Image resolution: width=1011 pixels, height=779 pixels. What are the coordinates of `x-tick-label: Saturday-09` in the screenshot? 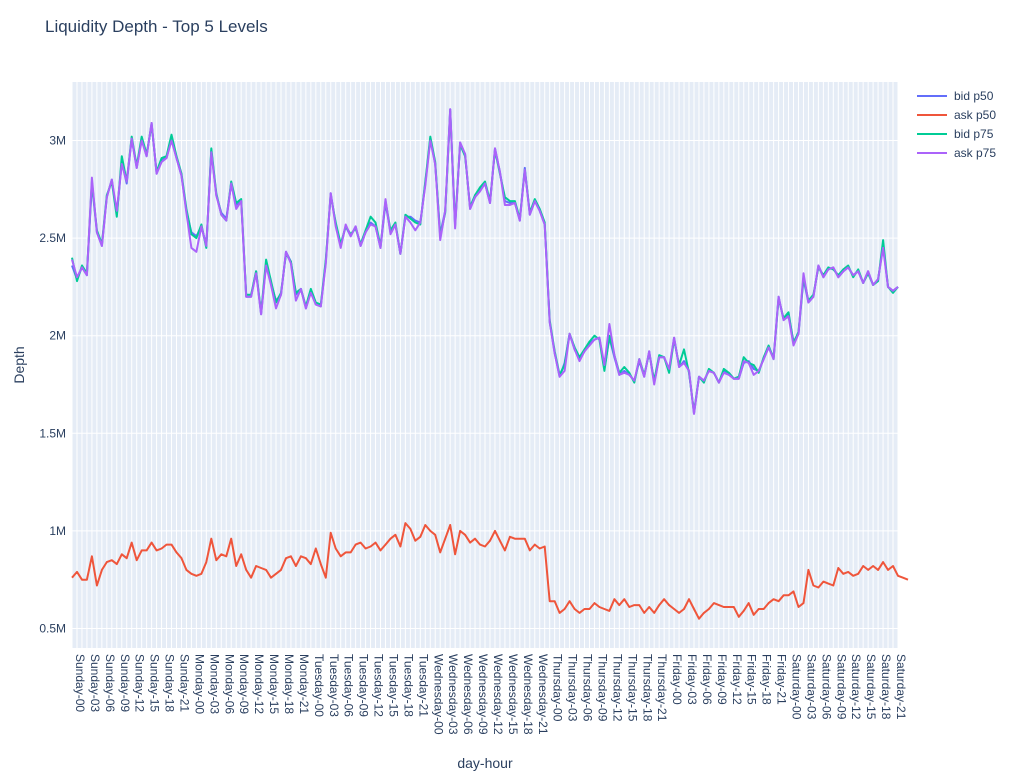 It's located at (841, 687).